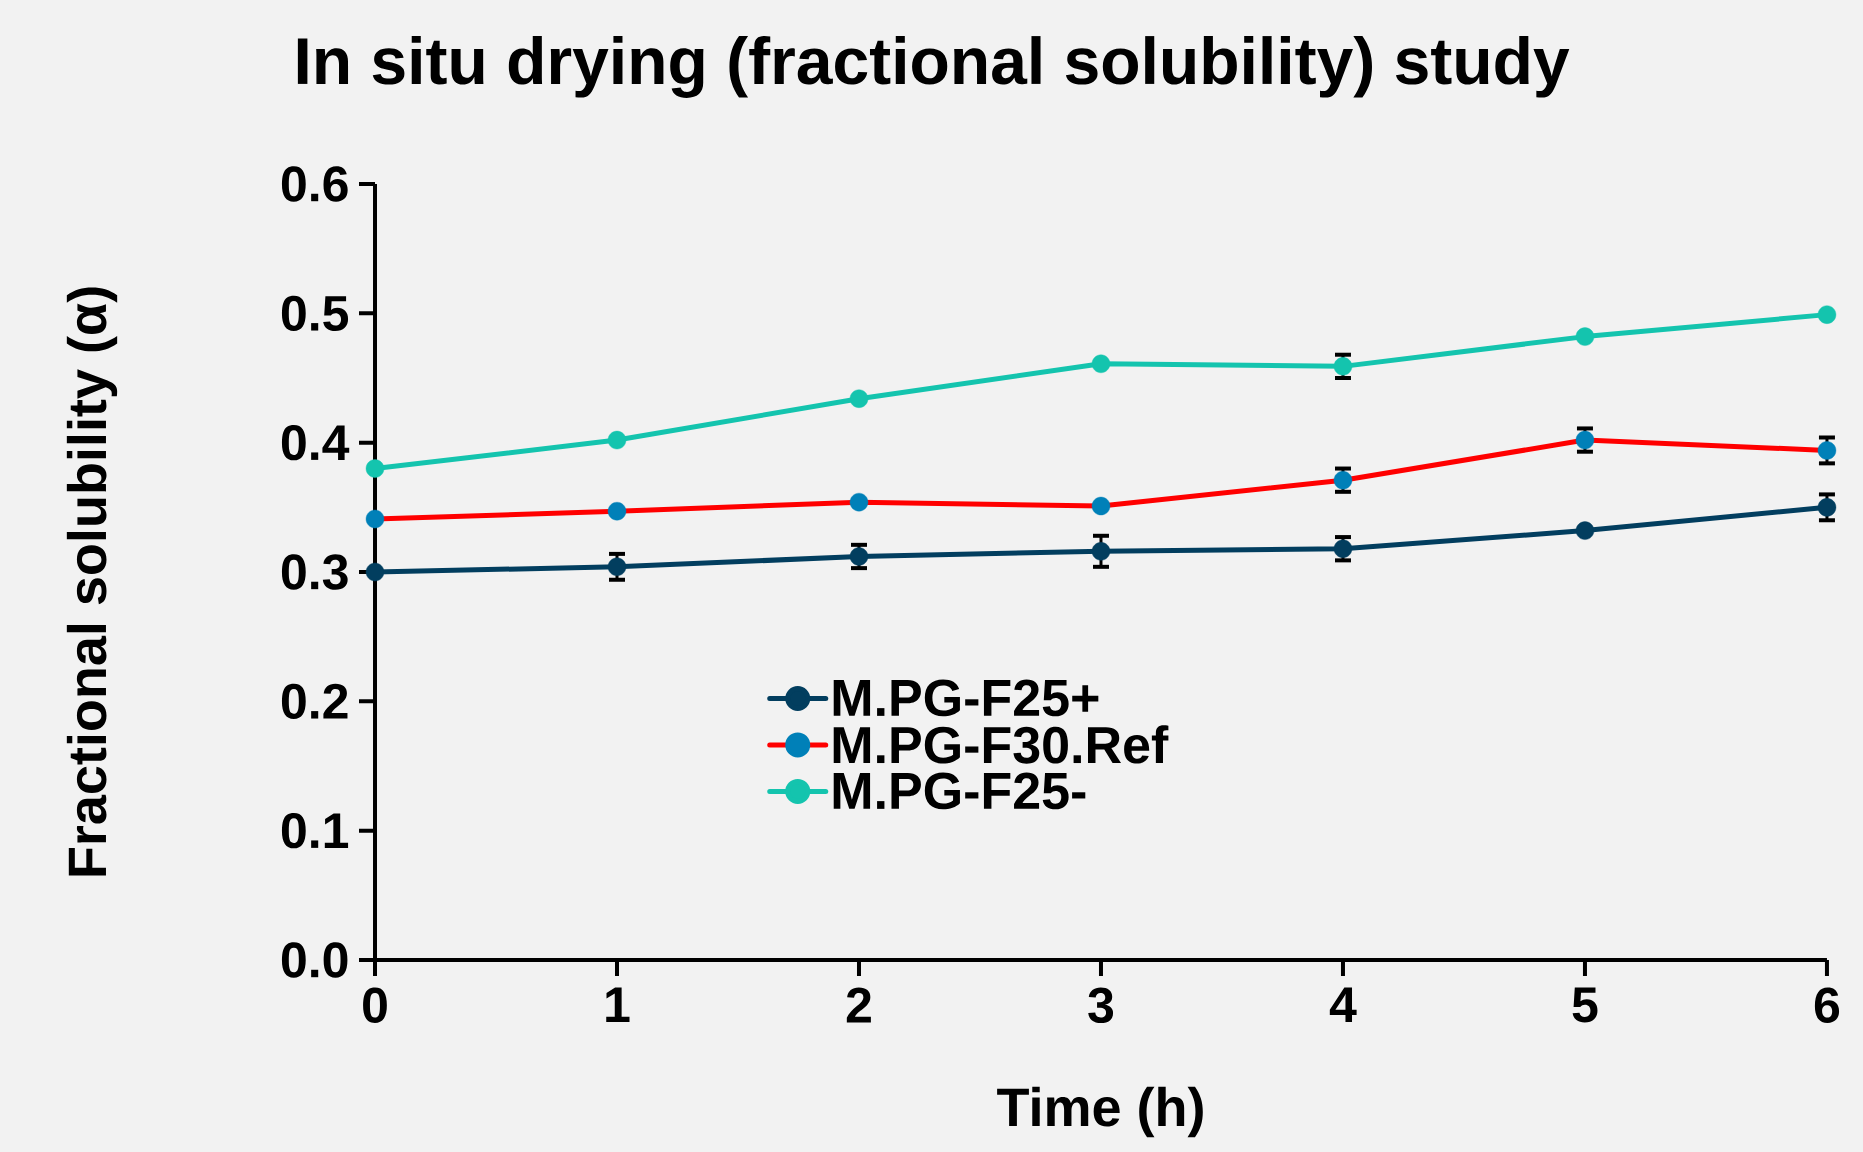 The width and height of the screenshot is (1863, 1152). Describe the element at coordinates (315, 830) in the screenshot. I see `y-tick-label: 0.1` at that location.